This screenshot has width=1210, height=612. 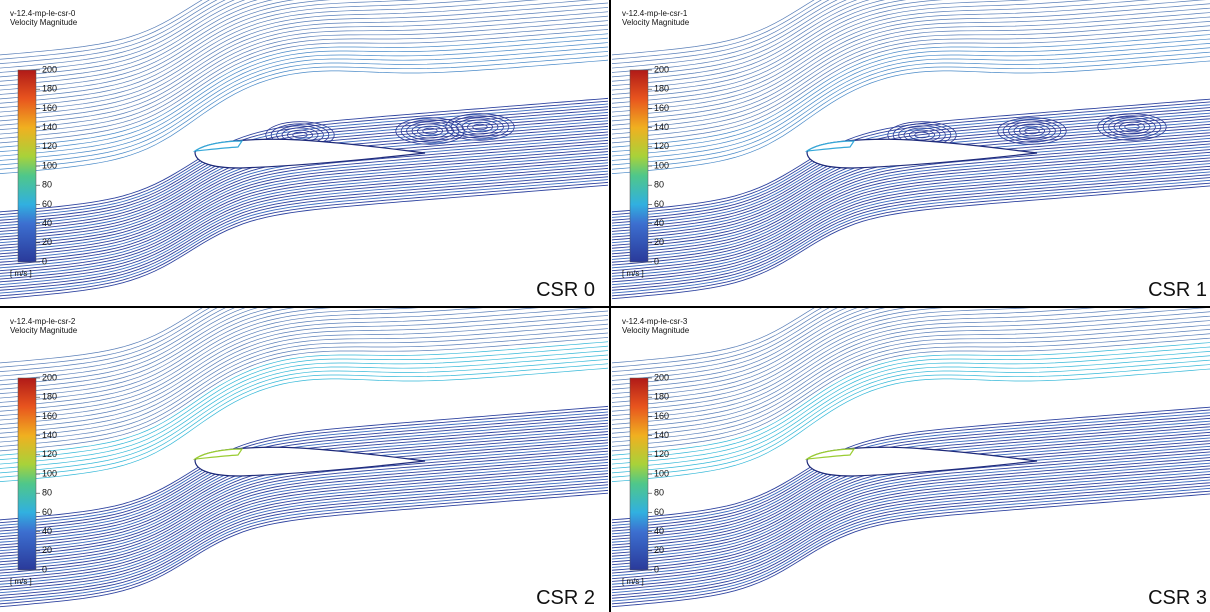 I want to click on panel-label: CSR 1, so click(x=1177, y=290).